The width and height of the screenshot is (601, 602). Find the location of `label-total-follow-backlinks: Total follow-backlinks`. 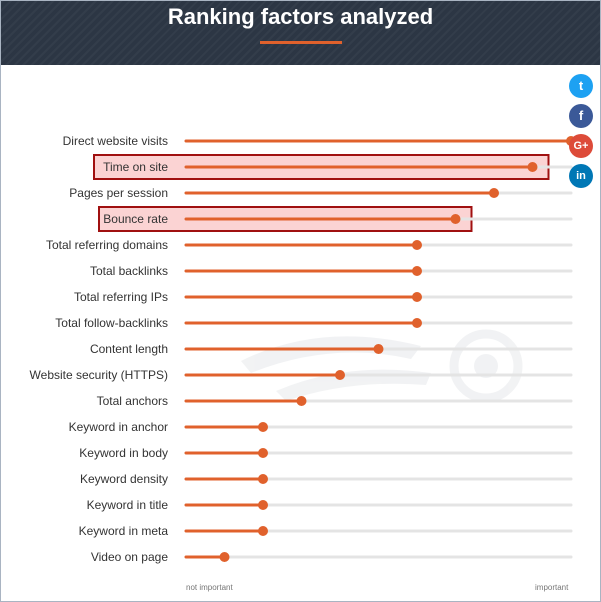

label-total-follow-backlinks: Total follow-backlinks is located at coordinates (111, 323).